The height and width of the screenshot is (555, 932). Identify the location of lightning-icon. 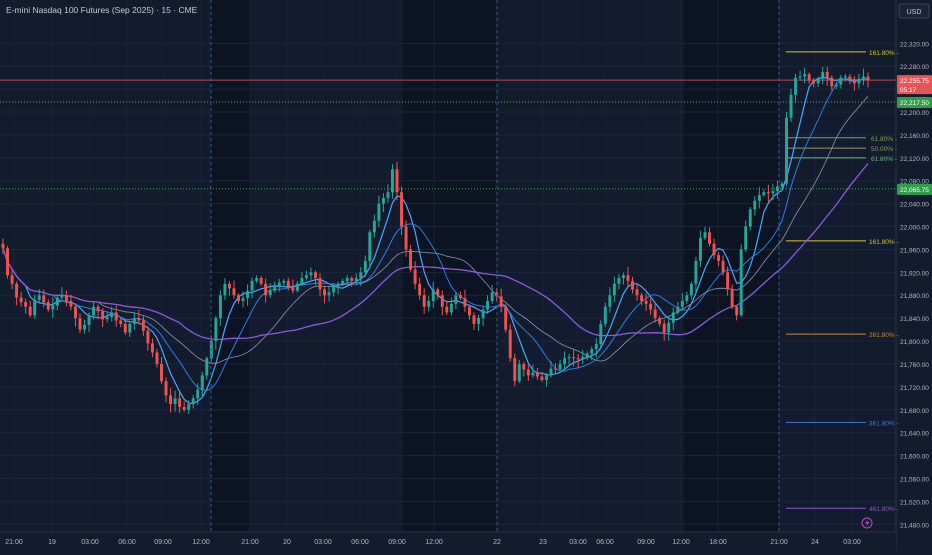
(867, 523).